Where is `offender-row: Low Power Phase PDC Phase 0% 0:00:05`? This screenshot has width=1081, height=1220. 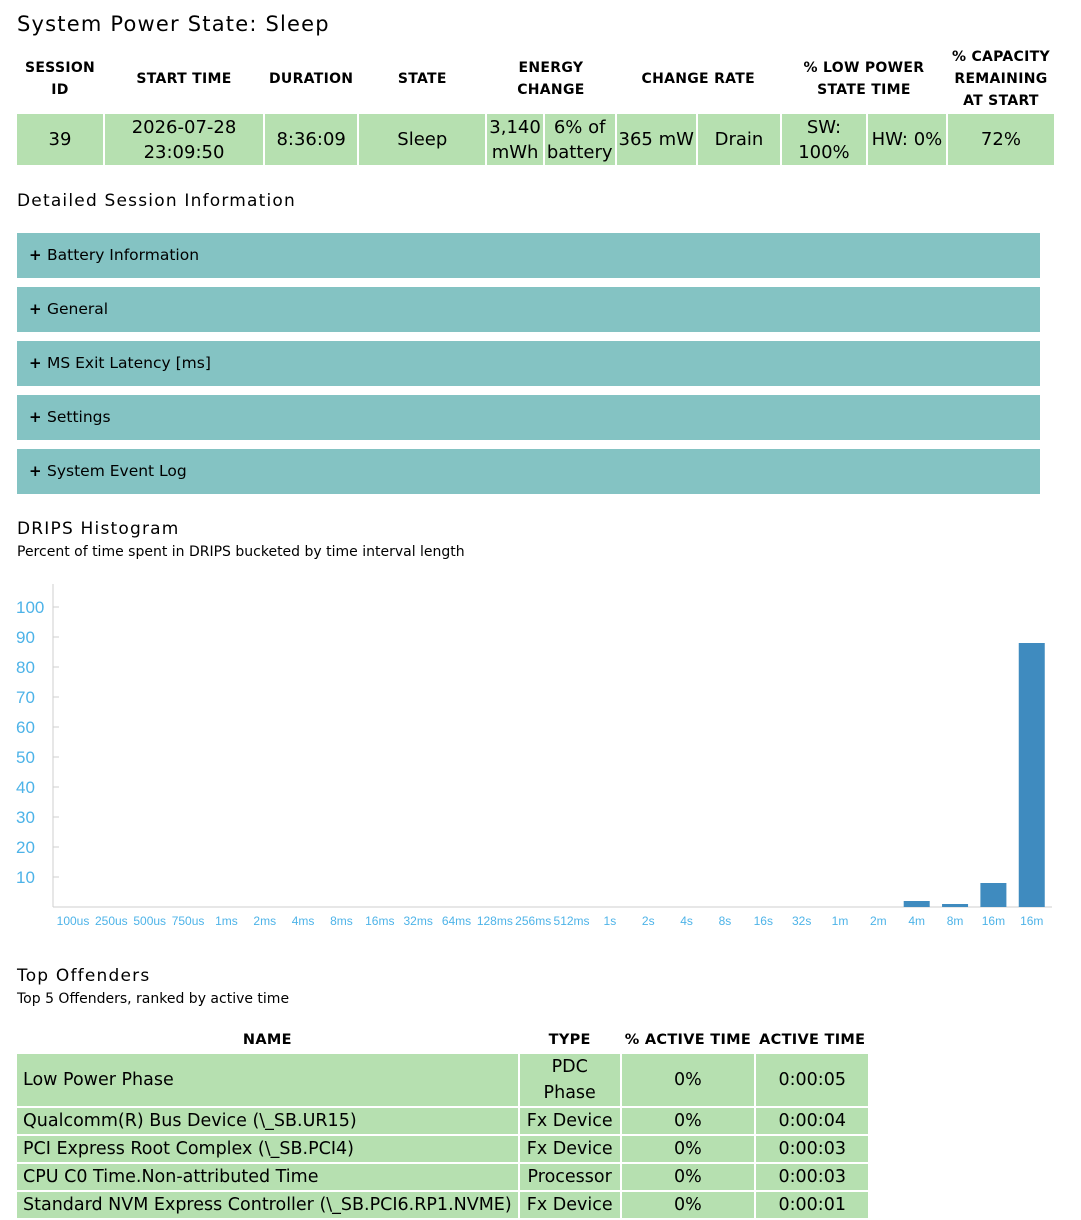 offender-row: Low Power Phase PDC Phase 0% 0:00:05 is located at coordinates (443, 1080).